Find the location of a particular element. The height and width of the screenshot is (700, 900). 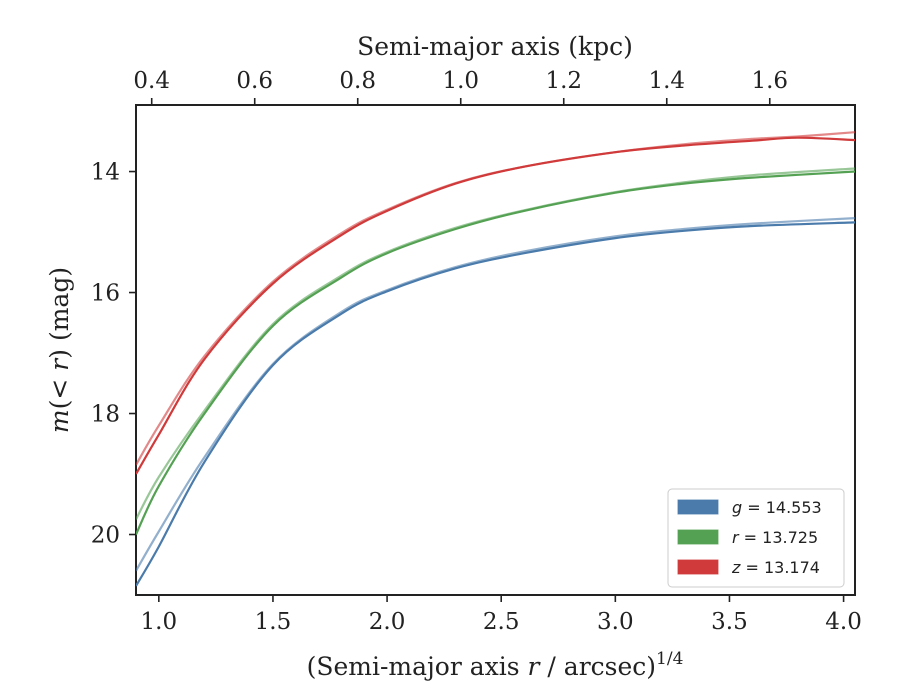

x-axis-title: (Semi-major axis r / arcsec)1/4 is located at coordinates (495, 665).